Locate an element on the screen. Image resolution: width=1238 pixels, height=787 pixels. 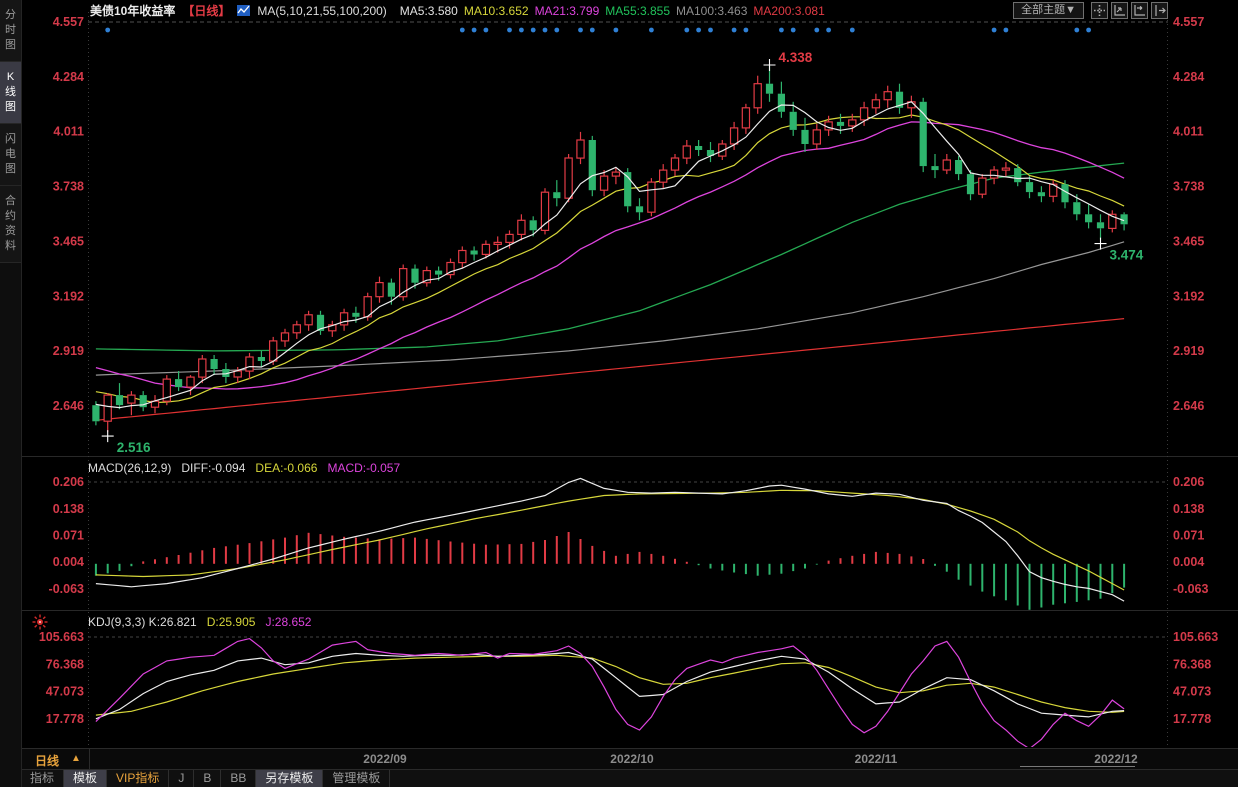
chart-tool-icons is located at coordinates (1129, 10).